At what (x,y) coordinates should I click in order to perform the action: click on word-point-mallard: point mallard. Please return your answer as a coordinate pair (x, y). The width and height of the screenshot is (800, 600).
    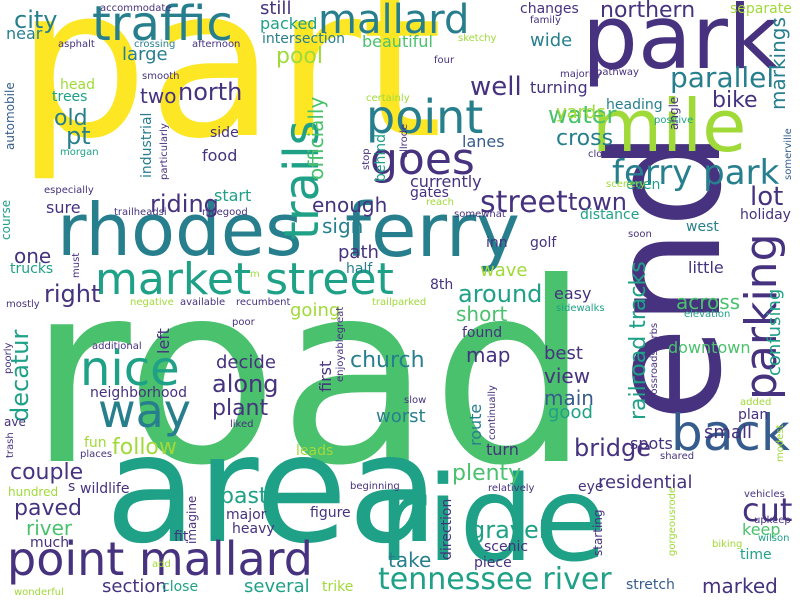
    Looking at the image, I should click on (160, 559).